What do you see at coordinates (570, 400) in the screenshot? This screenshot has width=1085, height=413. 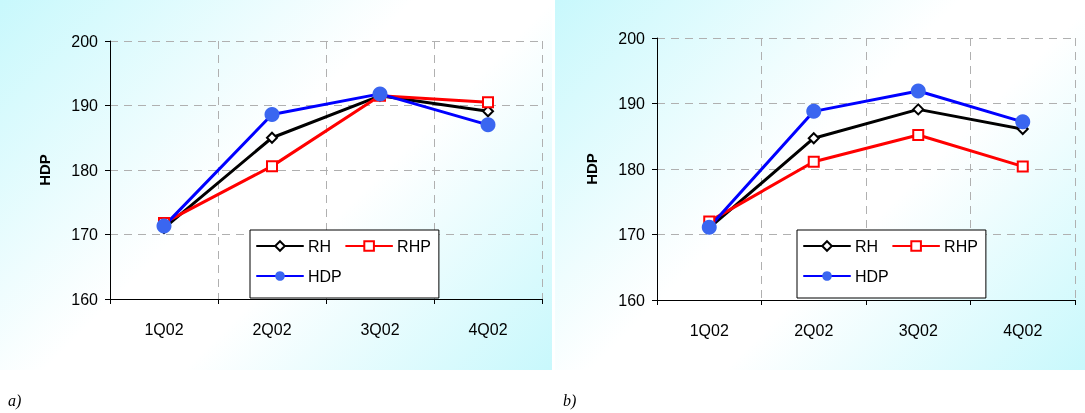 I see `text: b)` at bounding box center [570, 400].